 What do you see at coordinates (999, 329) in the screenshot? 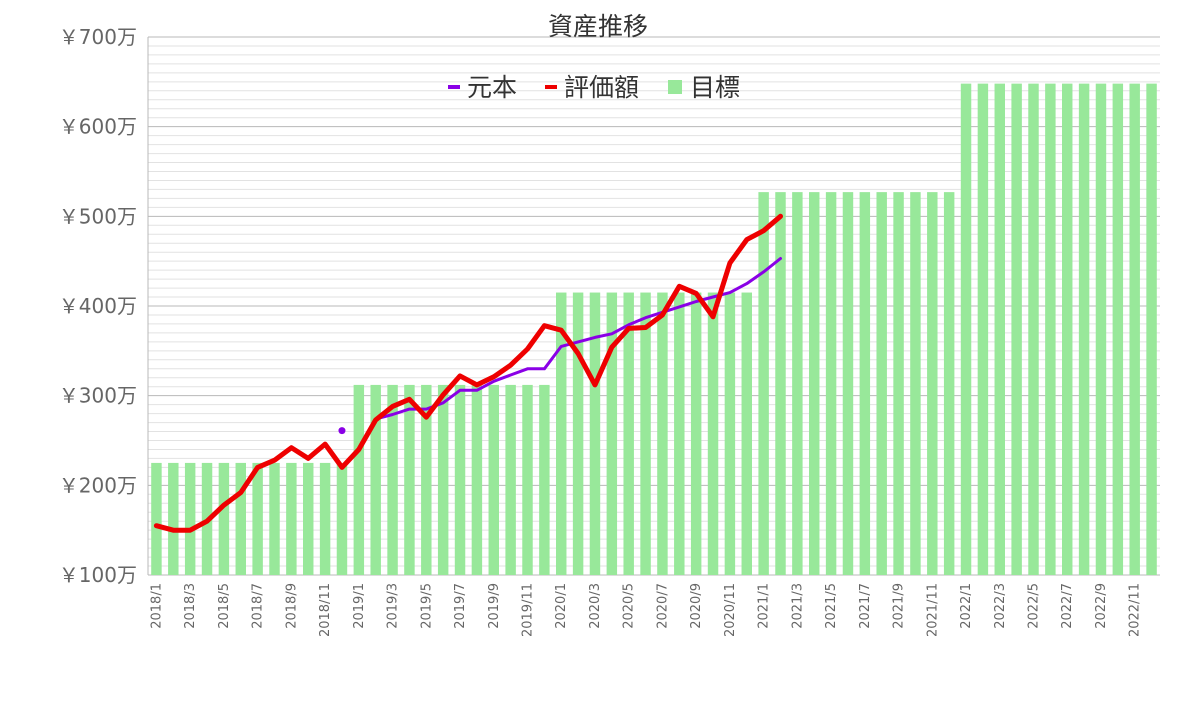
I see `bar-target-2022/3` at bounding box center [999, 329].